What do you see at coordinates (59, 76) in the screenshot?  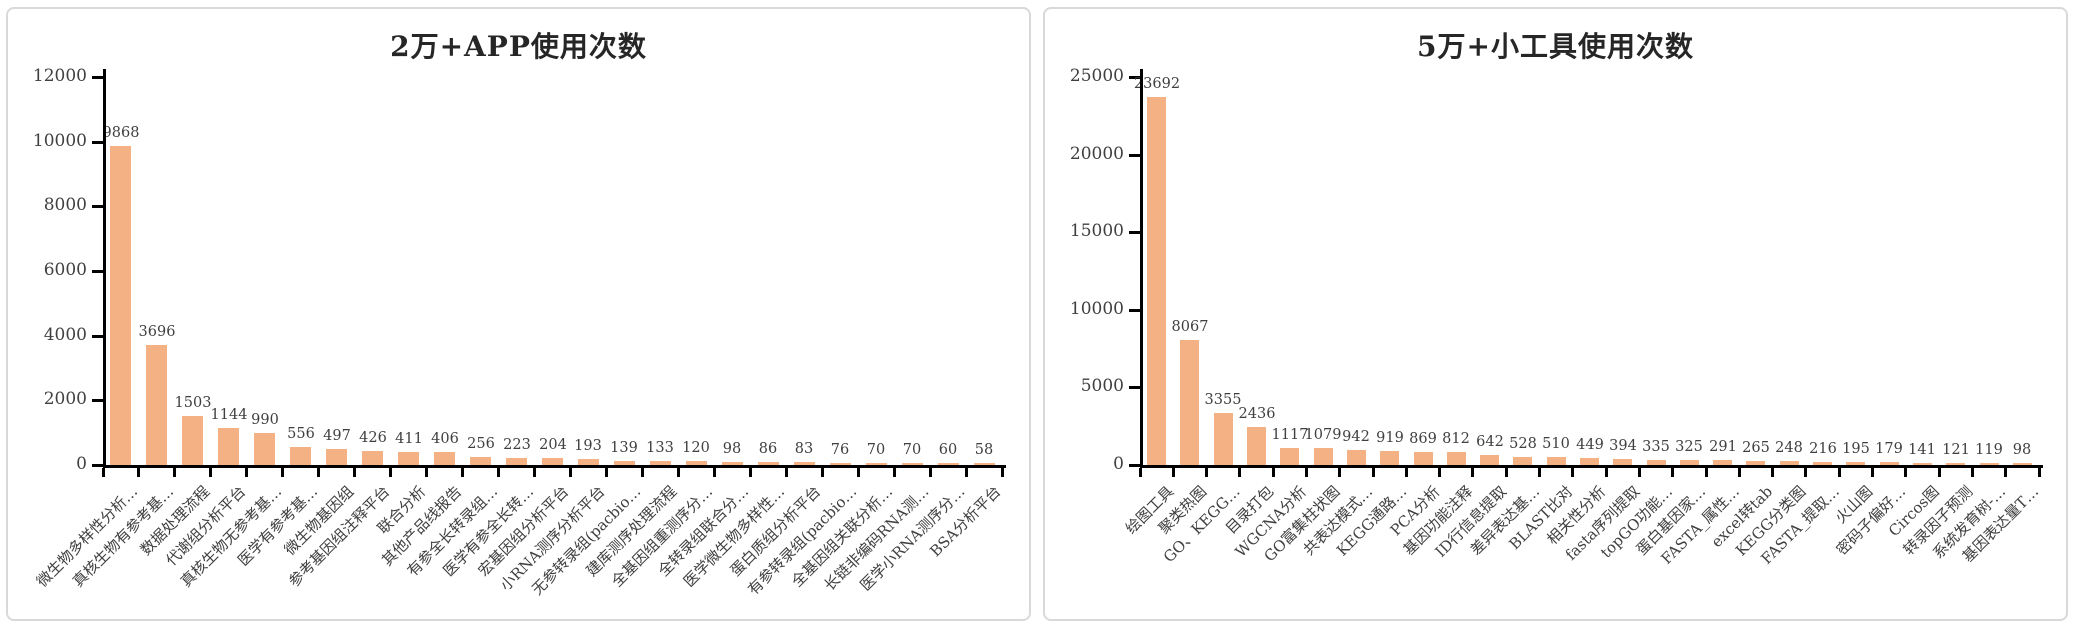 I see `y-axis-tick-label: 12000` at bounding box center [59, 76].